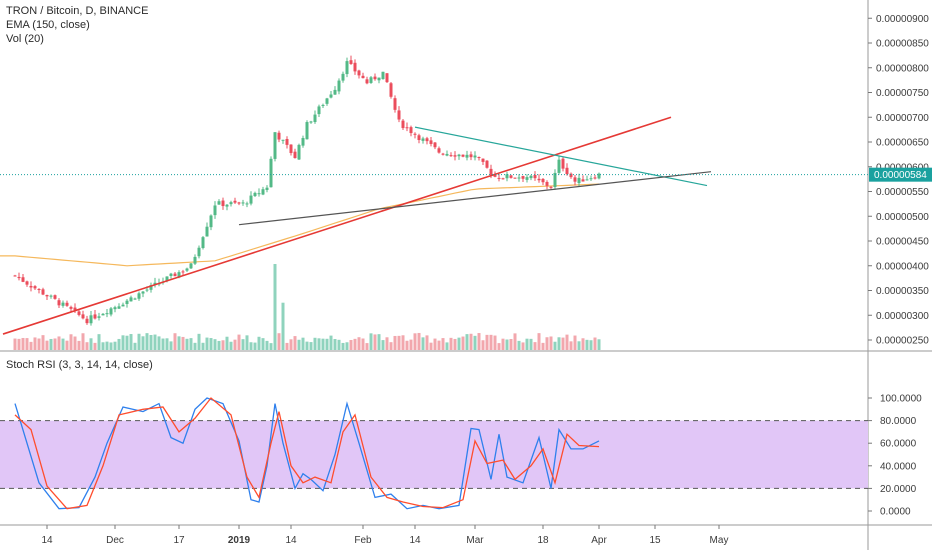  Describe the element at coordinates (902, 118) in the screenshot. I see `price-tick-label: 0.00000700` at that location.